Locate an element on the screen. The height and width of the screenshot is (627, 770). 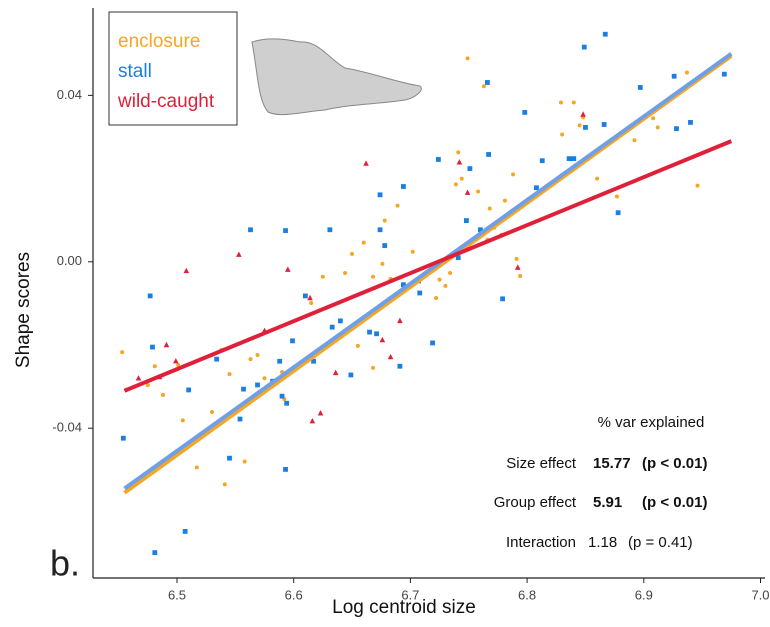
stats-value: 5.91 is located at coordinates (607, 502).